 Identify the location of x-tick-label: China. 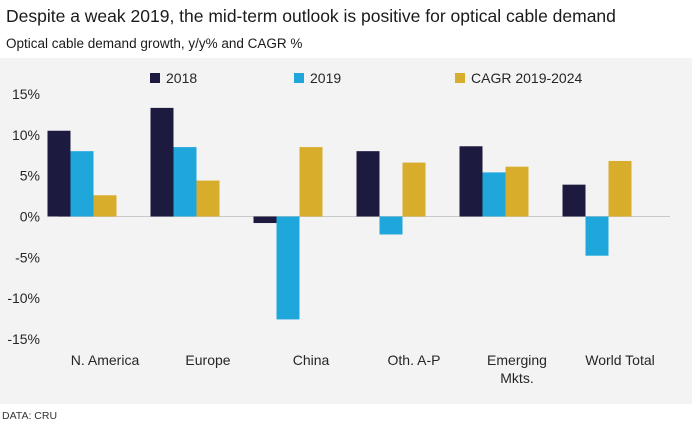
(311, 360).